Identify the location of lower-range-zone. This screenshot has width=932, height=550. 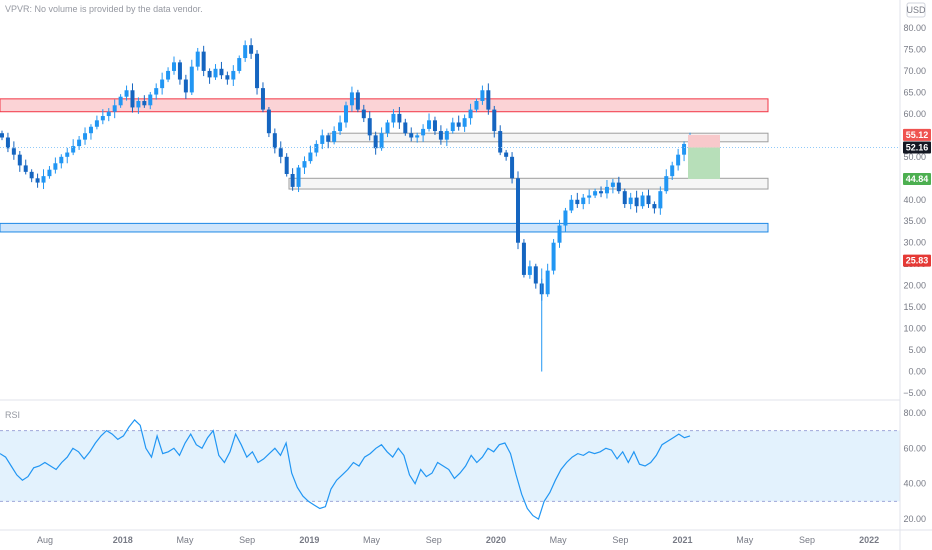
(528, 183).